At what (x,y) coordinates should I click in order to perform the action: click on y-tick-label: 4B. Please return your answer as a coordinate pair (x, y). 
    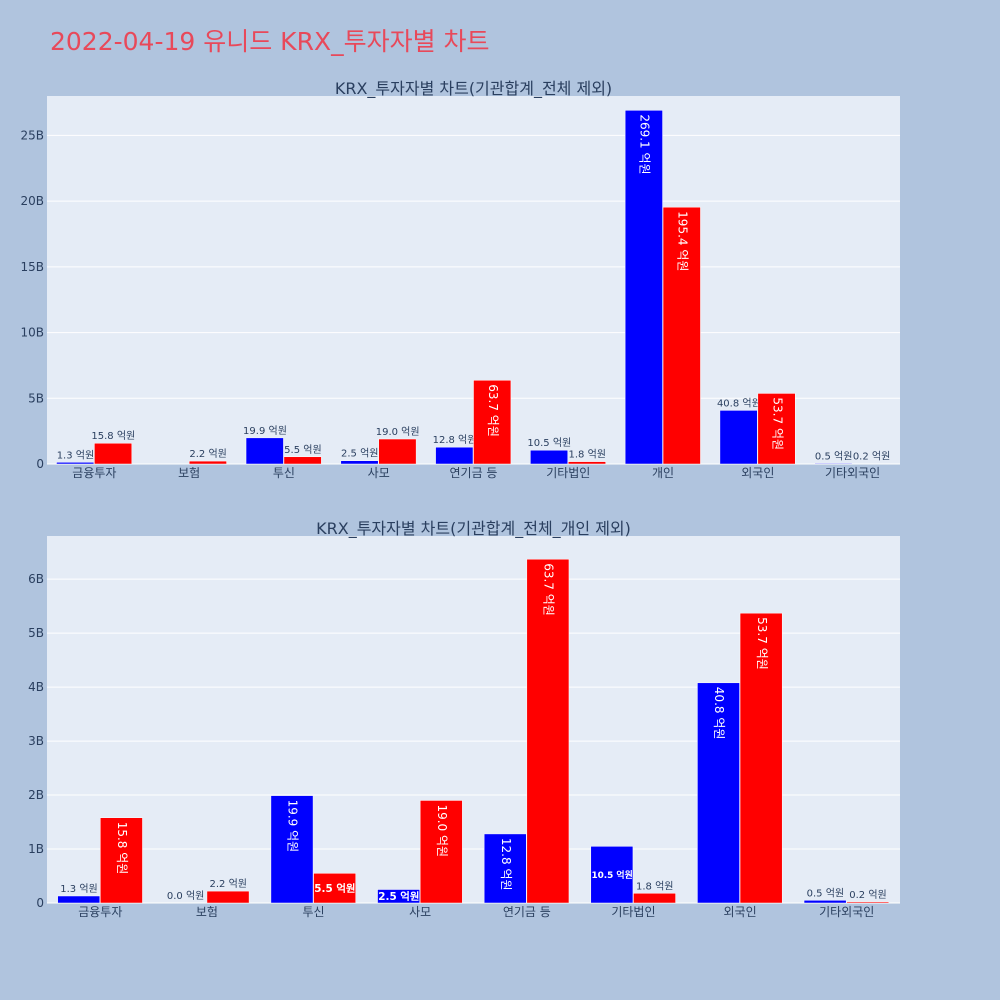
    Looking at the image, I should click on (36, 687).